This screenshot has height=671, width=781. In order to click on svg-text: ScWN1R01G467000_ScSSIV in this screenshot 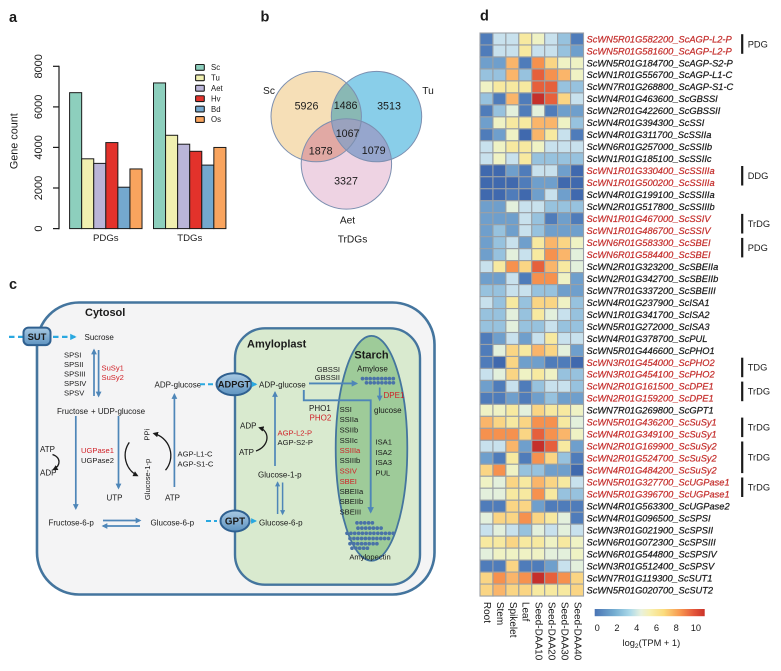, I will do `click(649, 219)`.